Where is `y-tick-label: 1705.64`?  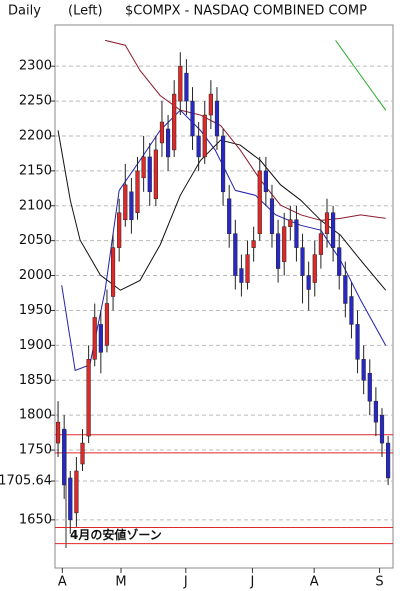 y-tick-label: 1705.64 is located at coordinates (26, 481).